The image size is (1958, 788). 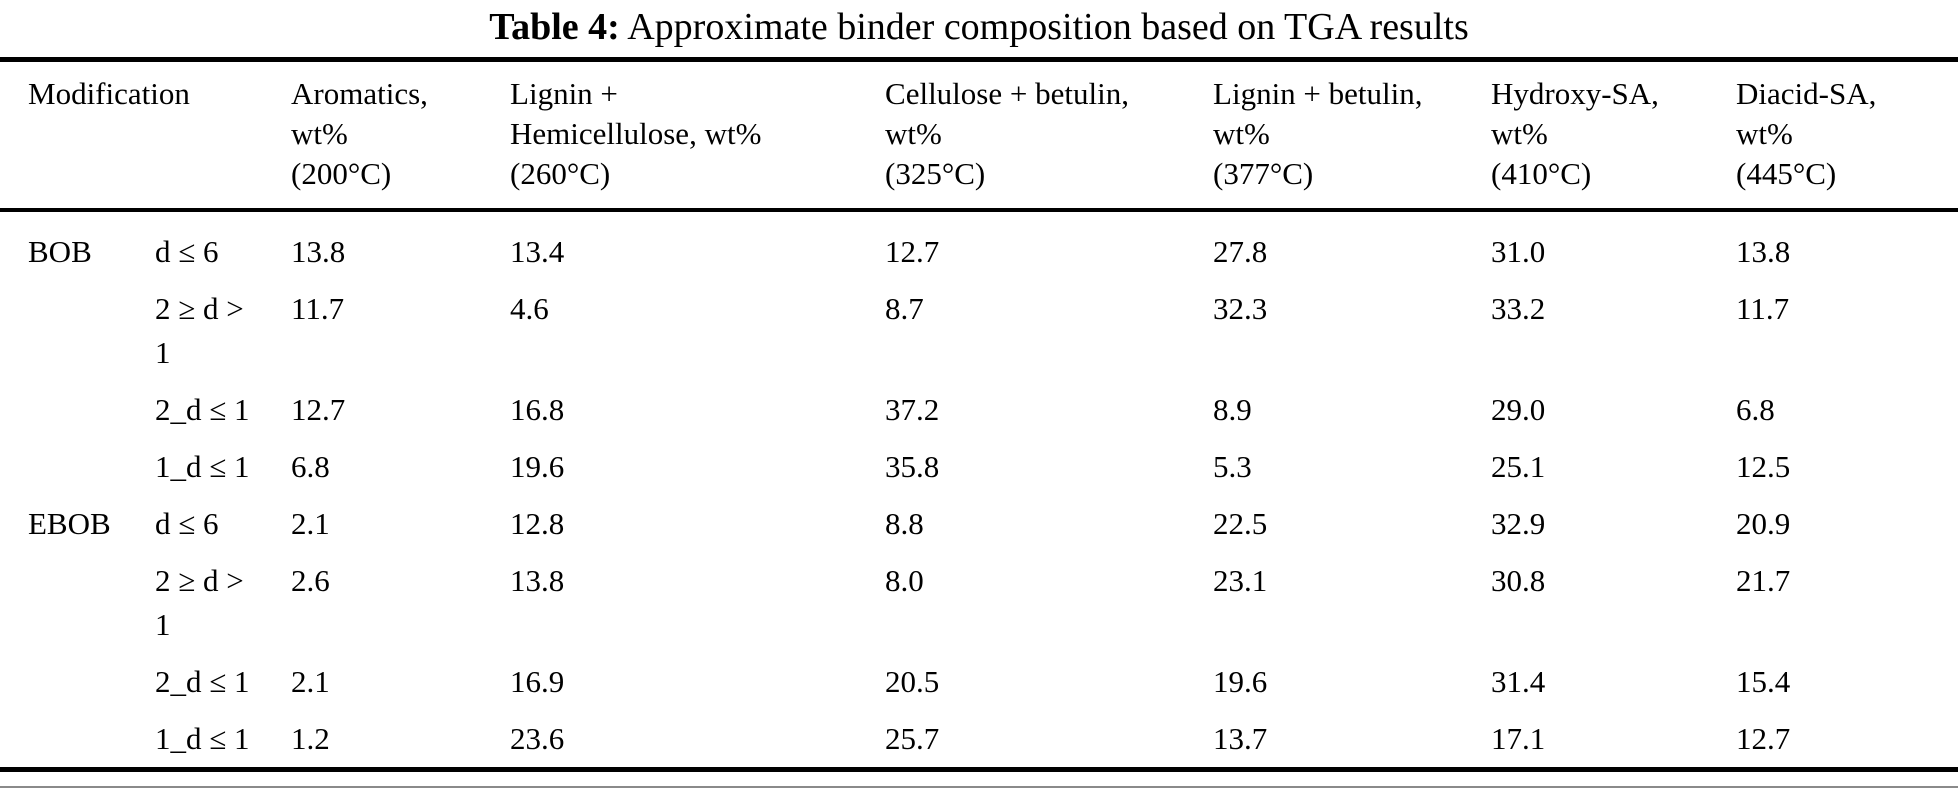 I want to click on table-row: 2 ≥ d > 1 2.6 13.8 8.0 23.1 30.8 21.7, so click(x=979, y=602).